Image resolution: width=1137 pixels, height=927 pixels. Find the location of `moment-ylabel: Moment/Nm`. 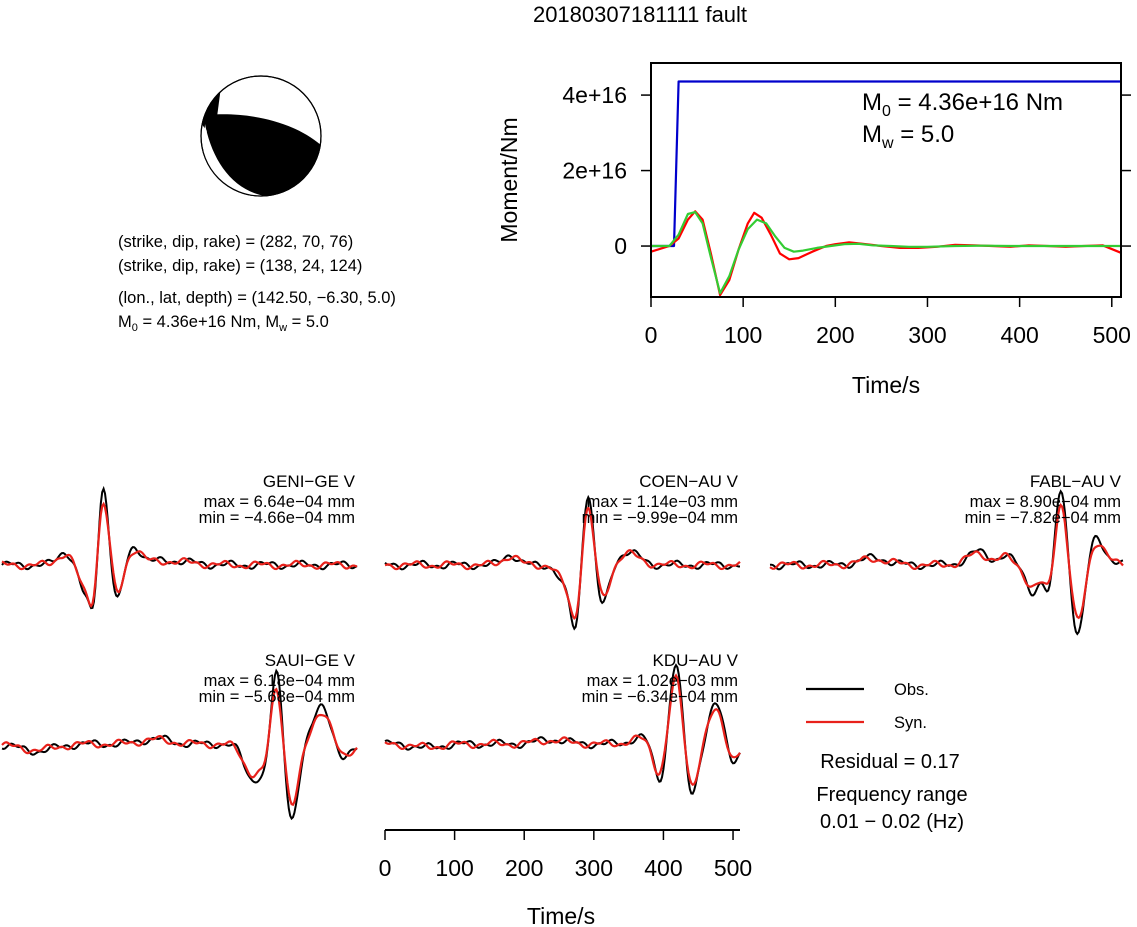

moment-ylabel: Moment/Nm is located at coordinates (509, 179).